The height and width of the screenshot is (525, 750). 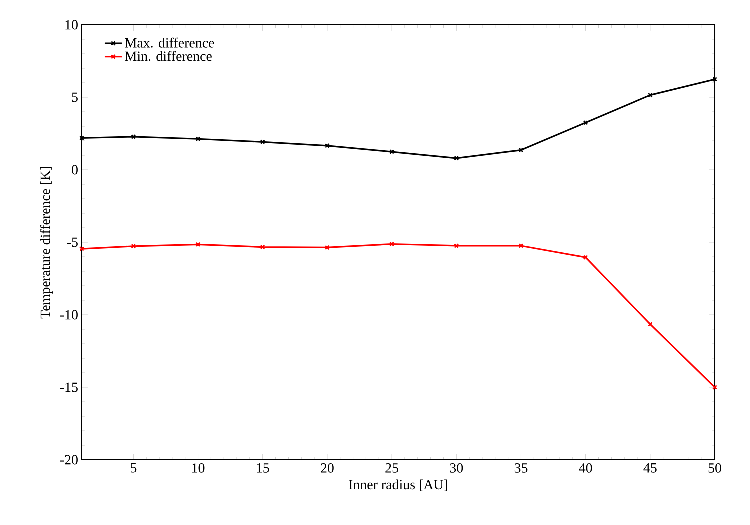 What do you see at coordinates (47, 243) in the screenshot?
I see `y-axis-title: Temperature difference [K]` at bounding box center [47, 243].